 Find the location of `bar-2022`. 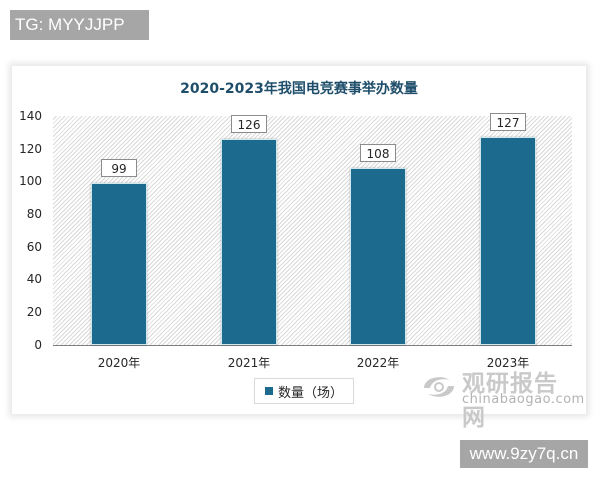

bar-2022 is located at coordinates (378, 256).